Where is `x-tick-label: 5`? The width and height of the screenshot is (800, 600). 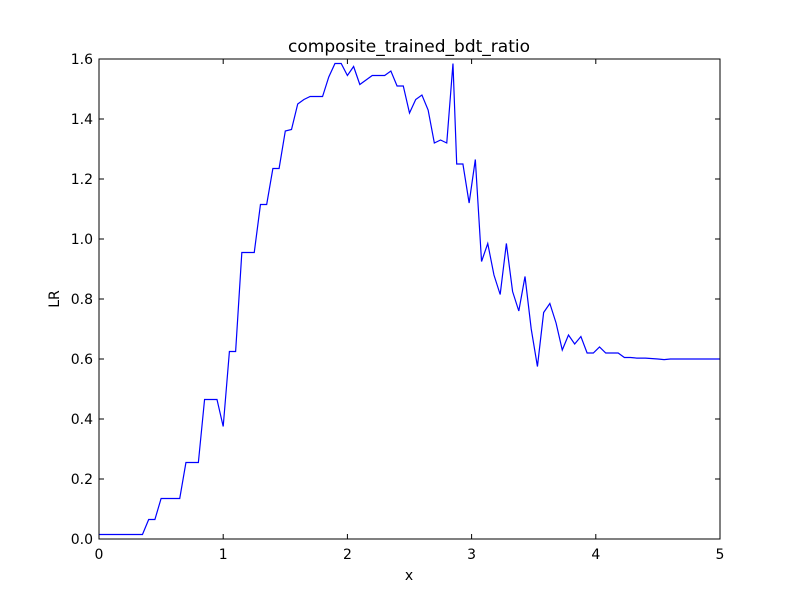
x-tick-label: 5 is located at coordinates (720, 555).